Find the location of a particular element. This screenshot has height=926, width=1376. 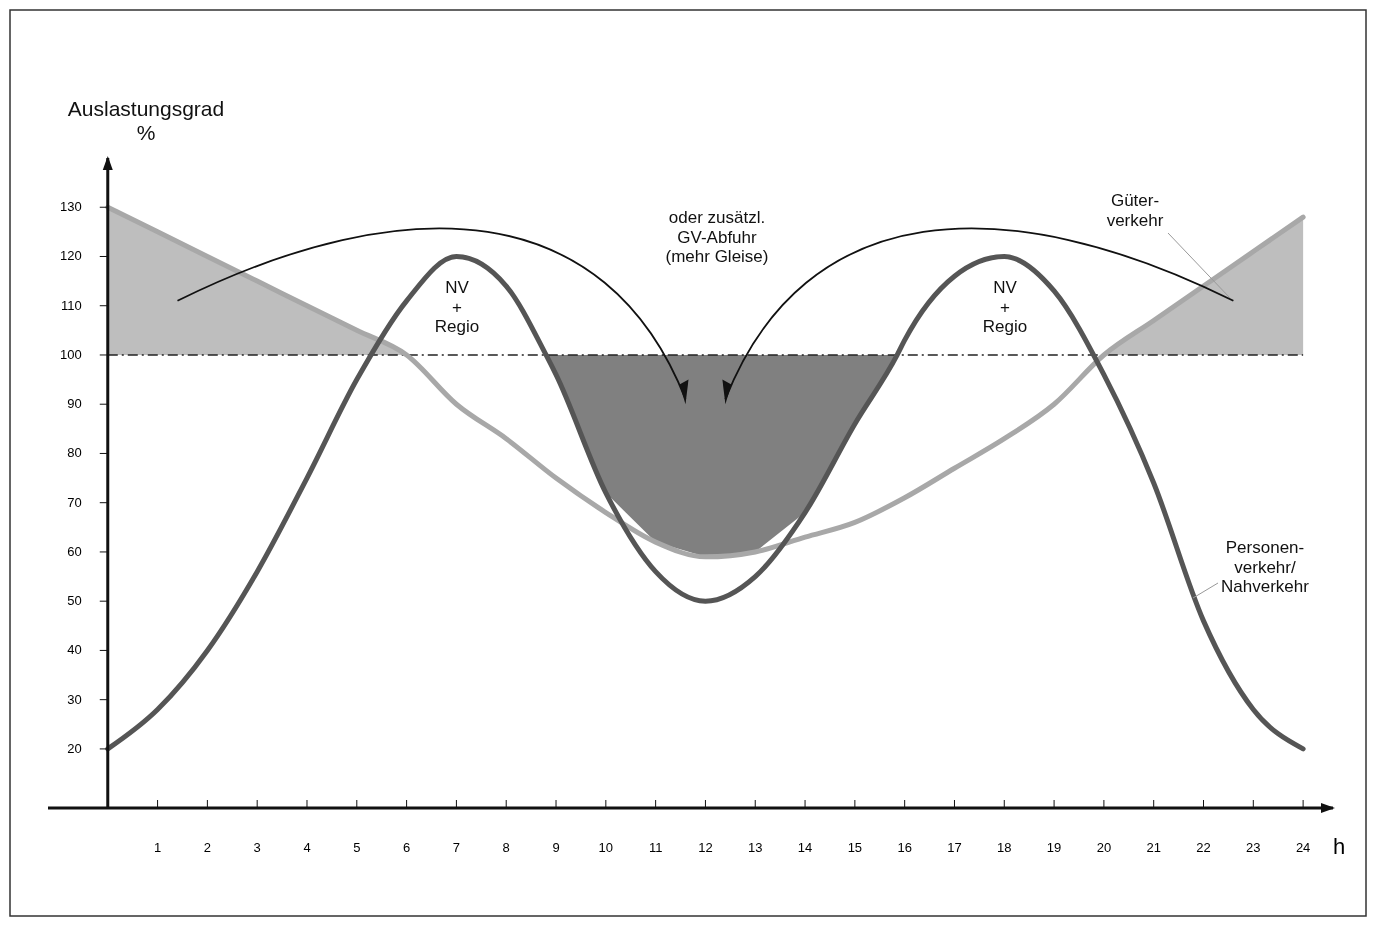

x-tick-label: 5 is located at coordinates (357, 847).